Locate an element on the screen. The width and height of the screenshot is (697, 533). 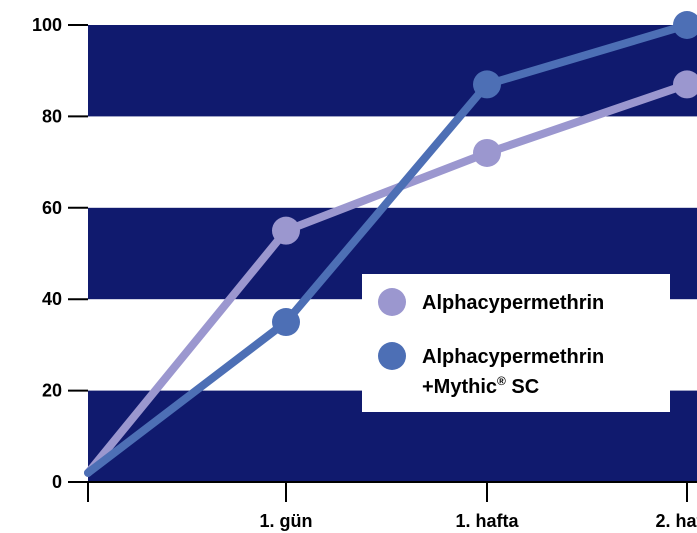
y-axis-ticks: 0 20 40 60 80 100 is located at coordinates (60, 253).